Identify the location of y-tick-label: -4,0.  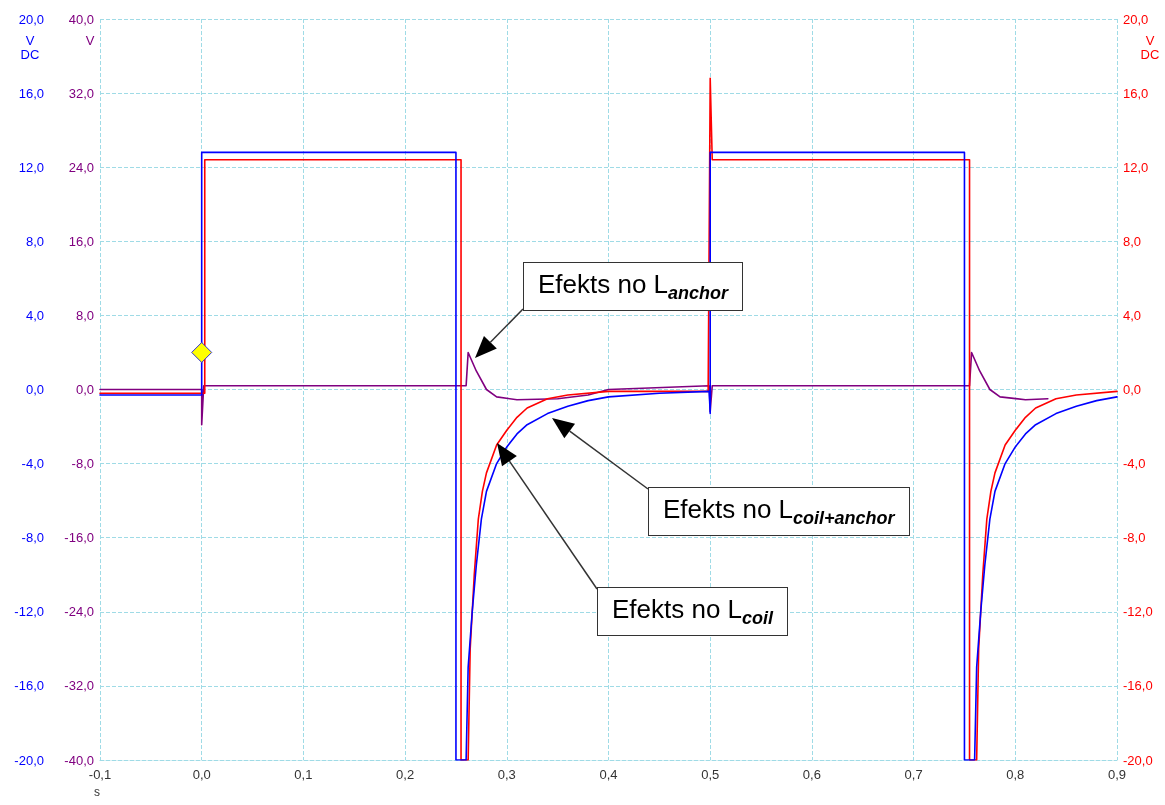
(32, 464).